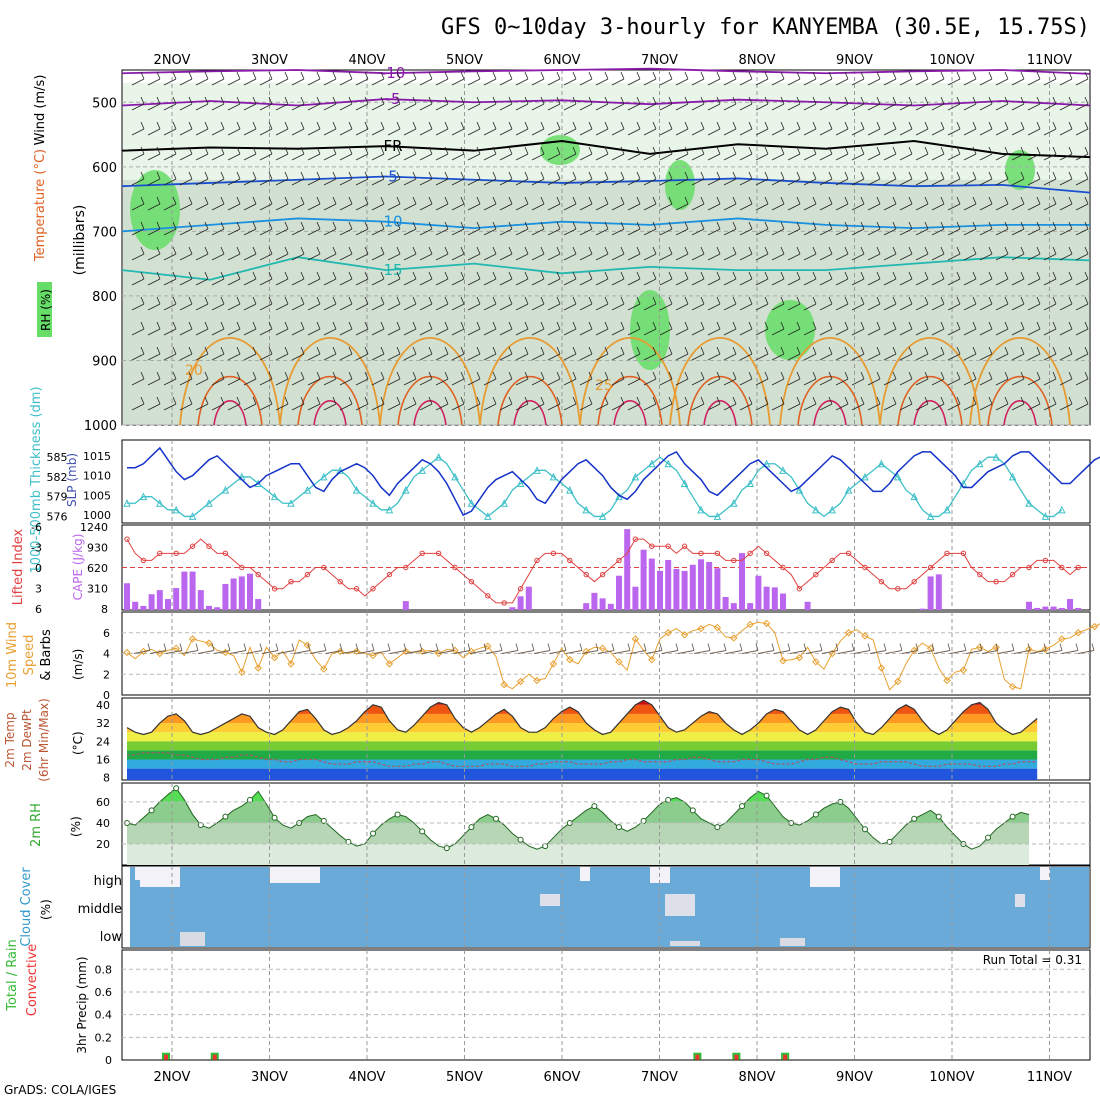 This screenshot has height=1100, width=1100. What do you see at coordinates (10, 739) in the screenshot?
I see `temperature-axis-label-text: 2m Temp` at bounding box center [10, 739].